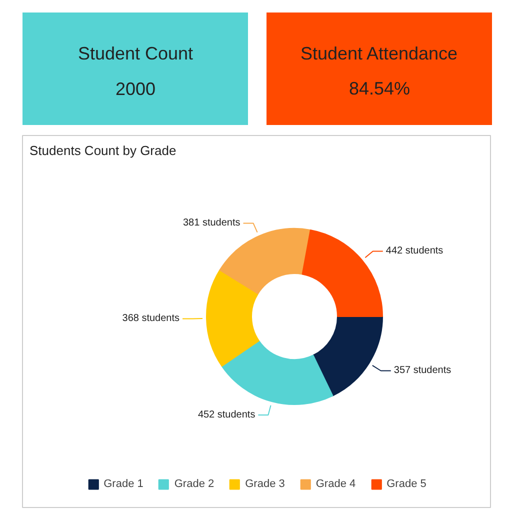 Image resolution: width=517 pixels, height=520 pixels. What do you see at coordinates (406, 484) in the screenshot?
I see `legend-label: Grade 5` at bounding box center [406, 484].